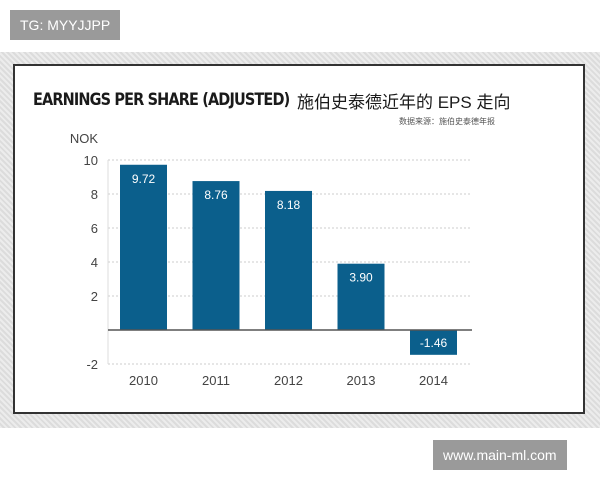 This screenshot has height=480, width=600. I want to click on chart-title: EARNINGS PER SHARE (ADJUSTED), so click(161, 100).